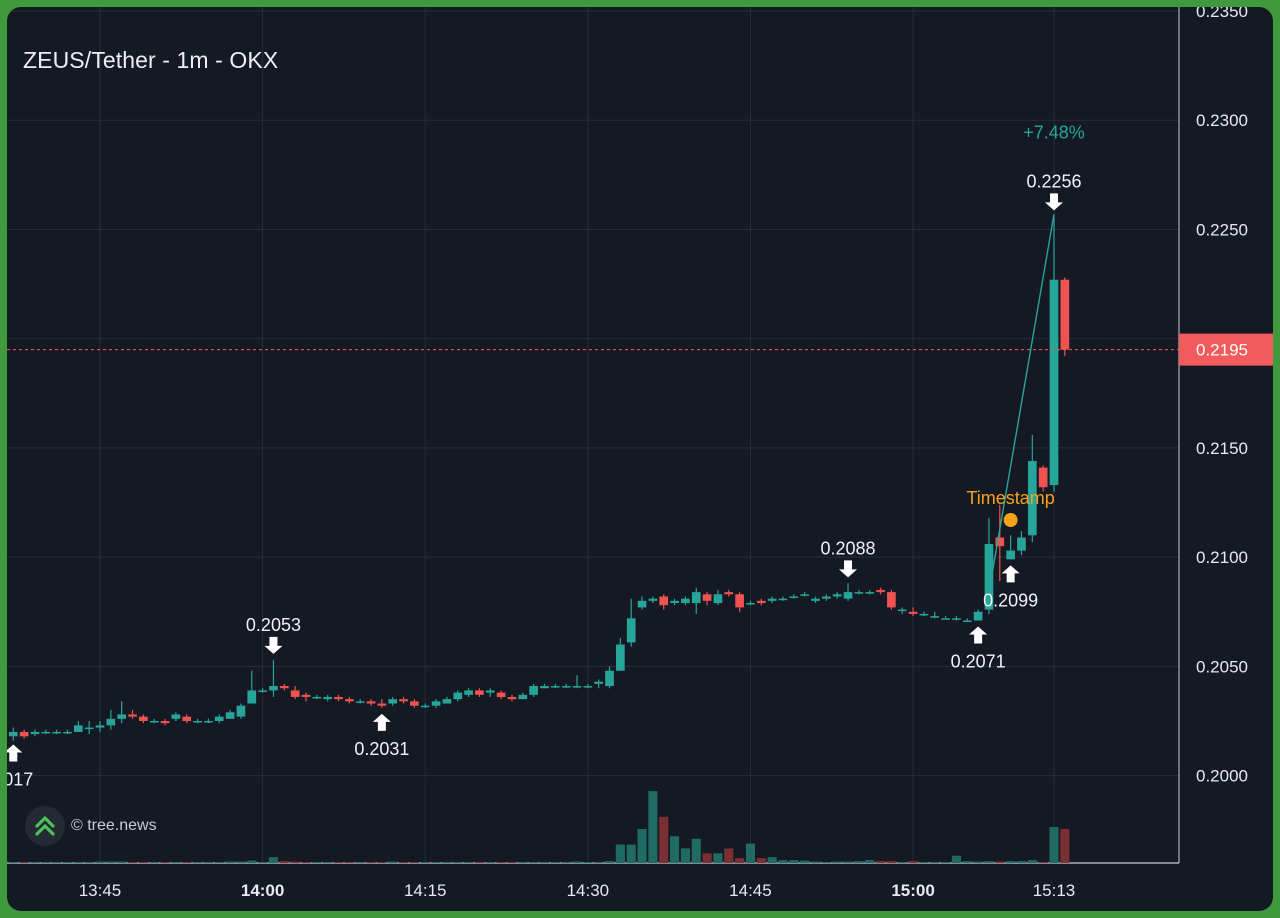 Image resolution: width=1280 pixels, height=918 pixels. Describe the element at coordinates (847, 548) in the screenshot. I see `price-annotation-label: 0.2088` at that location.